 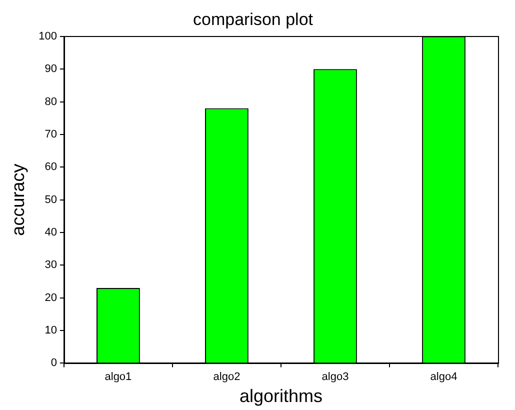 I want to click on y-tick-label: 10, so click(x=50, y=330).